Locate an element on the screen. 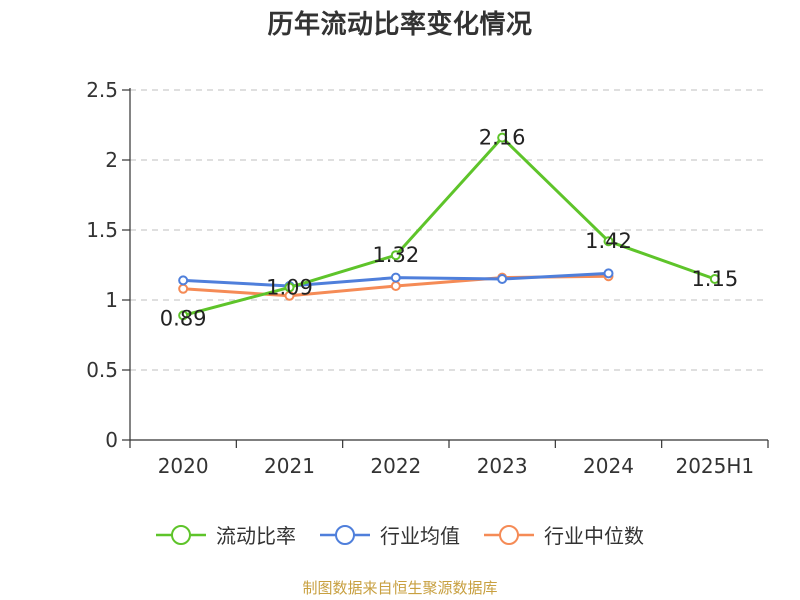 The width and height of the screenshot is (800, 600). legend-label-industry-median: 行业中位数 is located at coordinates (594, 536).